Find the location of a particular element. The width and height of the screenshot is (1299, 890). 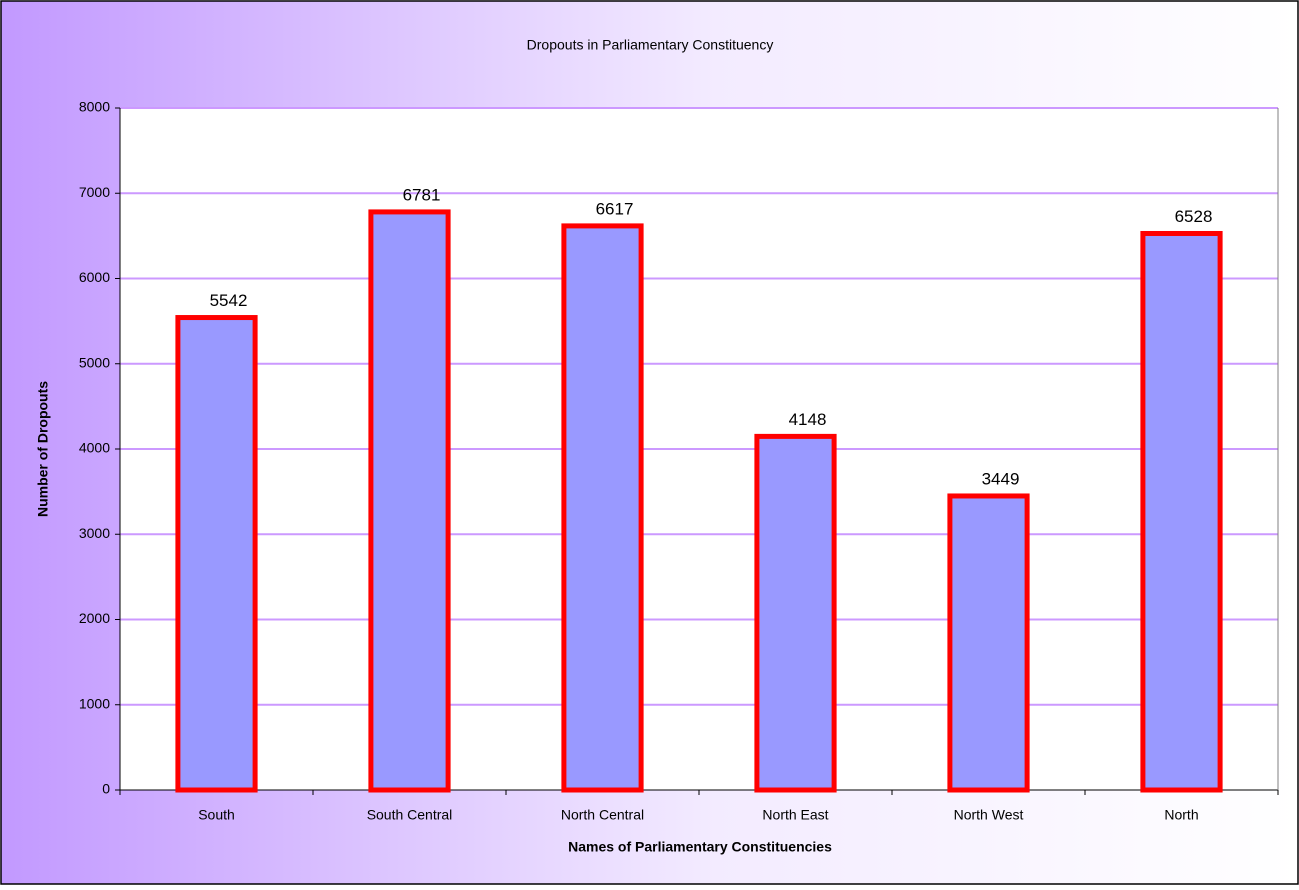

y-tick-label: 3000 is located at coordinates (94, 533).